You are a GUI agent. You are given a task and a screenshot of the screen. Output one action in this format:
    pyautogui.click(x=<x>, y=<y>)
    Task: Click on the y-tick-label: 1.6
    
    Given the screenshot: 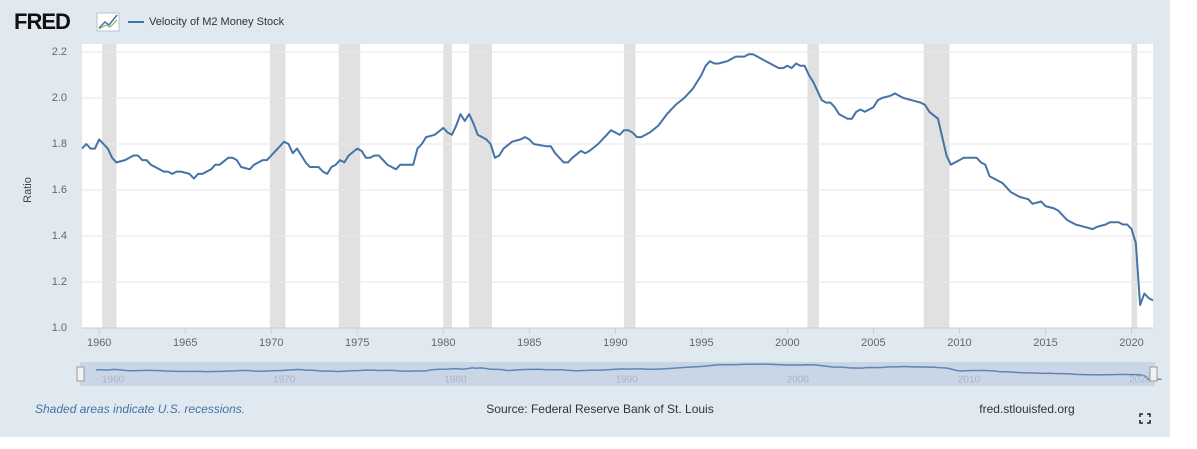 What is the action you would take?
    pyautogui.click(x=59, y=190)
    